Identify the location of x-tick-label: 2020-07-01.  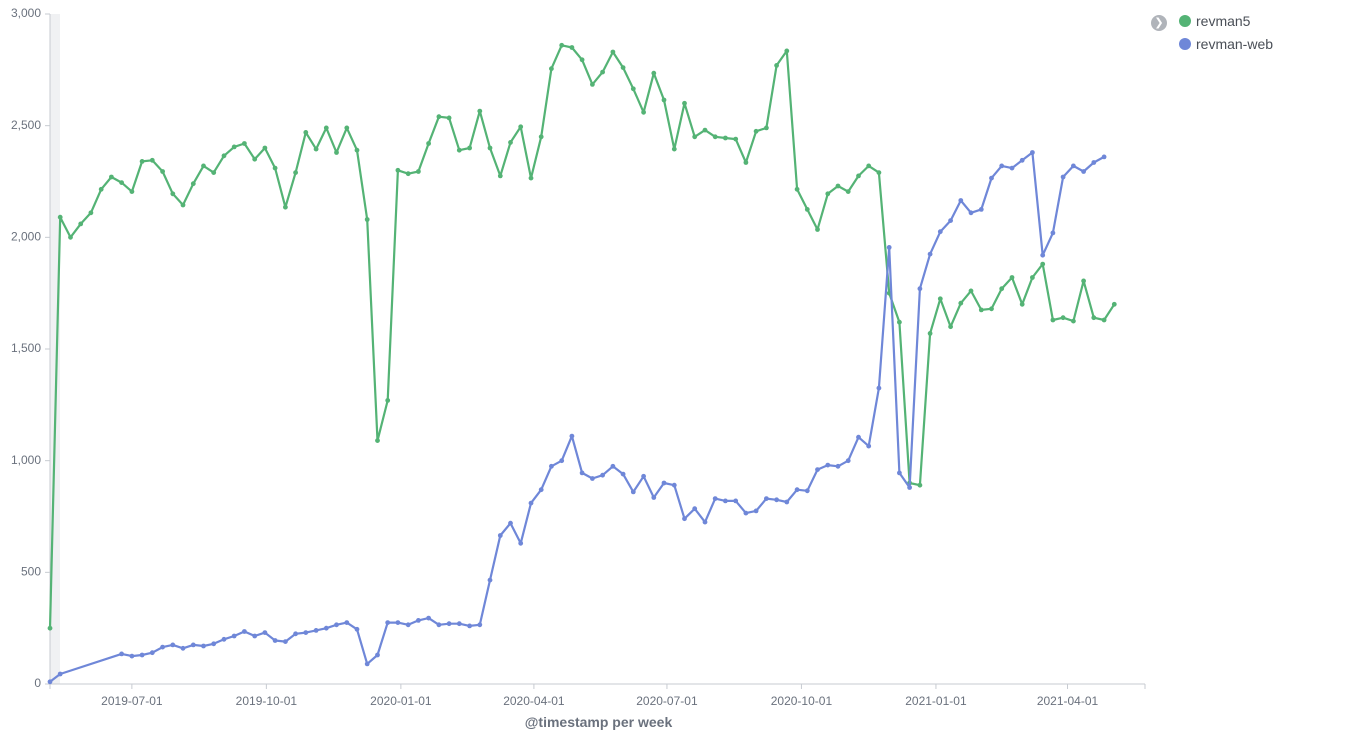
(667, 701).